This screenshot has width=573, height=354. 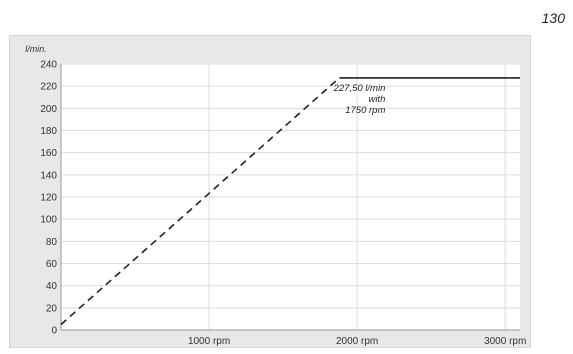 I want to click on page-number: 130, so click(x=553, y=18).